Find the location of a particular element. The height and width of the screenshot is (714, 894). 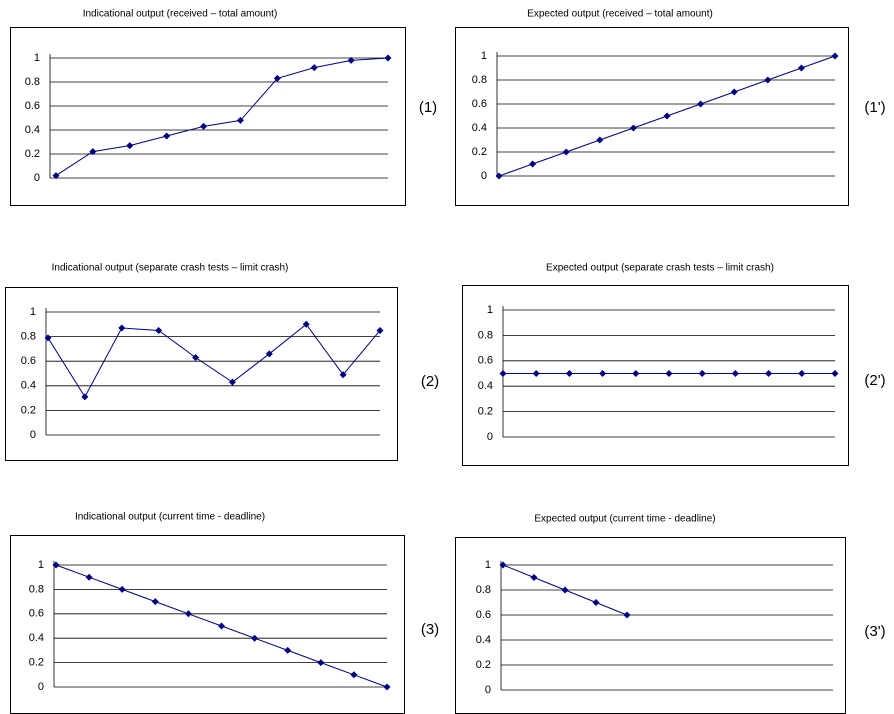

panel-label: (3') is located at coordinates (874, 631).